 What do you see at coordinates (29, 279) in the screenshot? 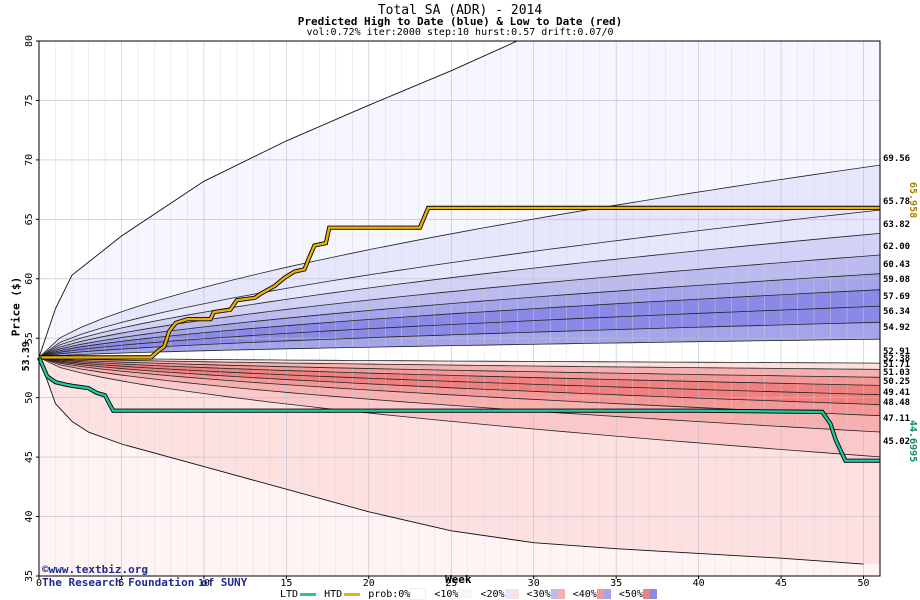
I see `y-tick-label-60: 60` at bounding box center [29, 279].